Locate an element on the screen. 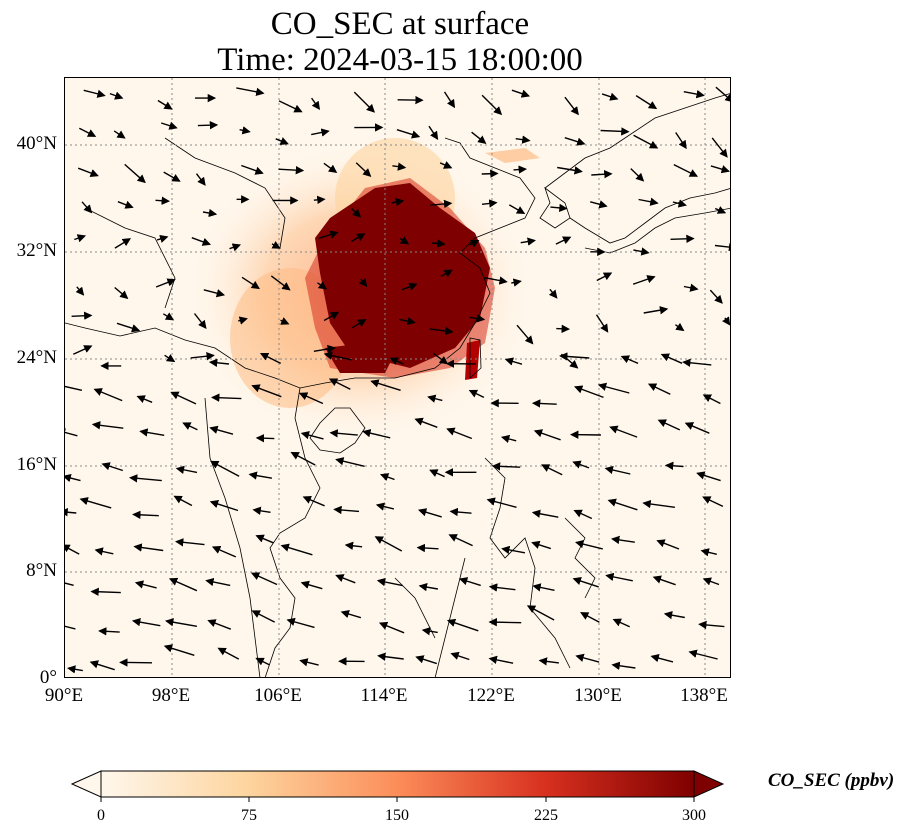 Image resolution: width=916 pixels, height=836 pixels. map-time: Time: 2024-03-15 18:00:00 is located at coordinates (400, 60).